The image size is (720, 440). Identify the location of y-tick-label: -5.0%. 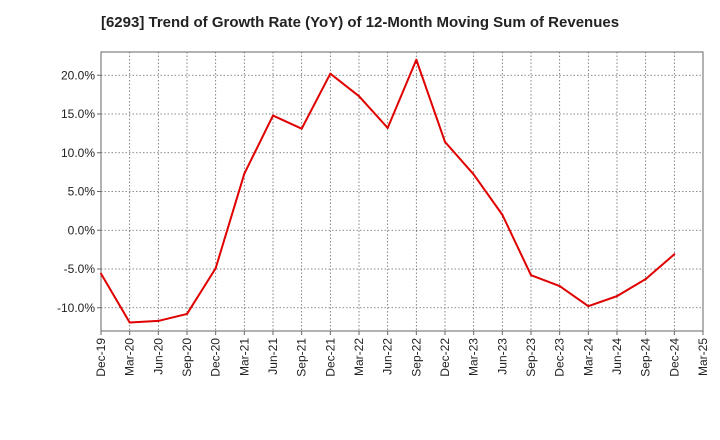
(80, 269).